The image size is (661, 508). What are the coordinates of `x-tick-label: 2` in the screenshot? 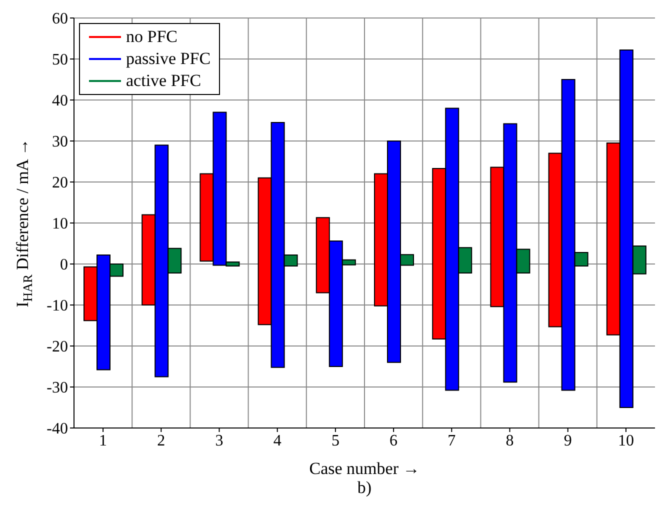 It's located at (161, 441).